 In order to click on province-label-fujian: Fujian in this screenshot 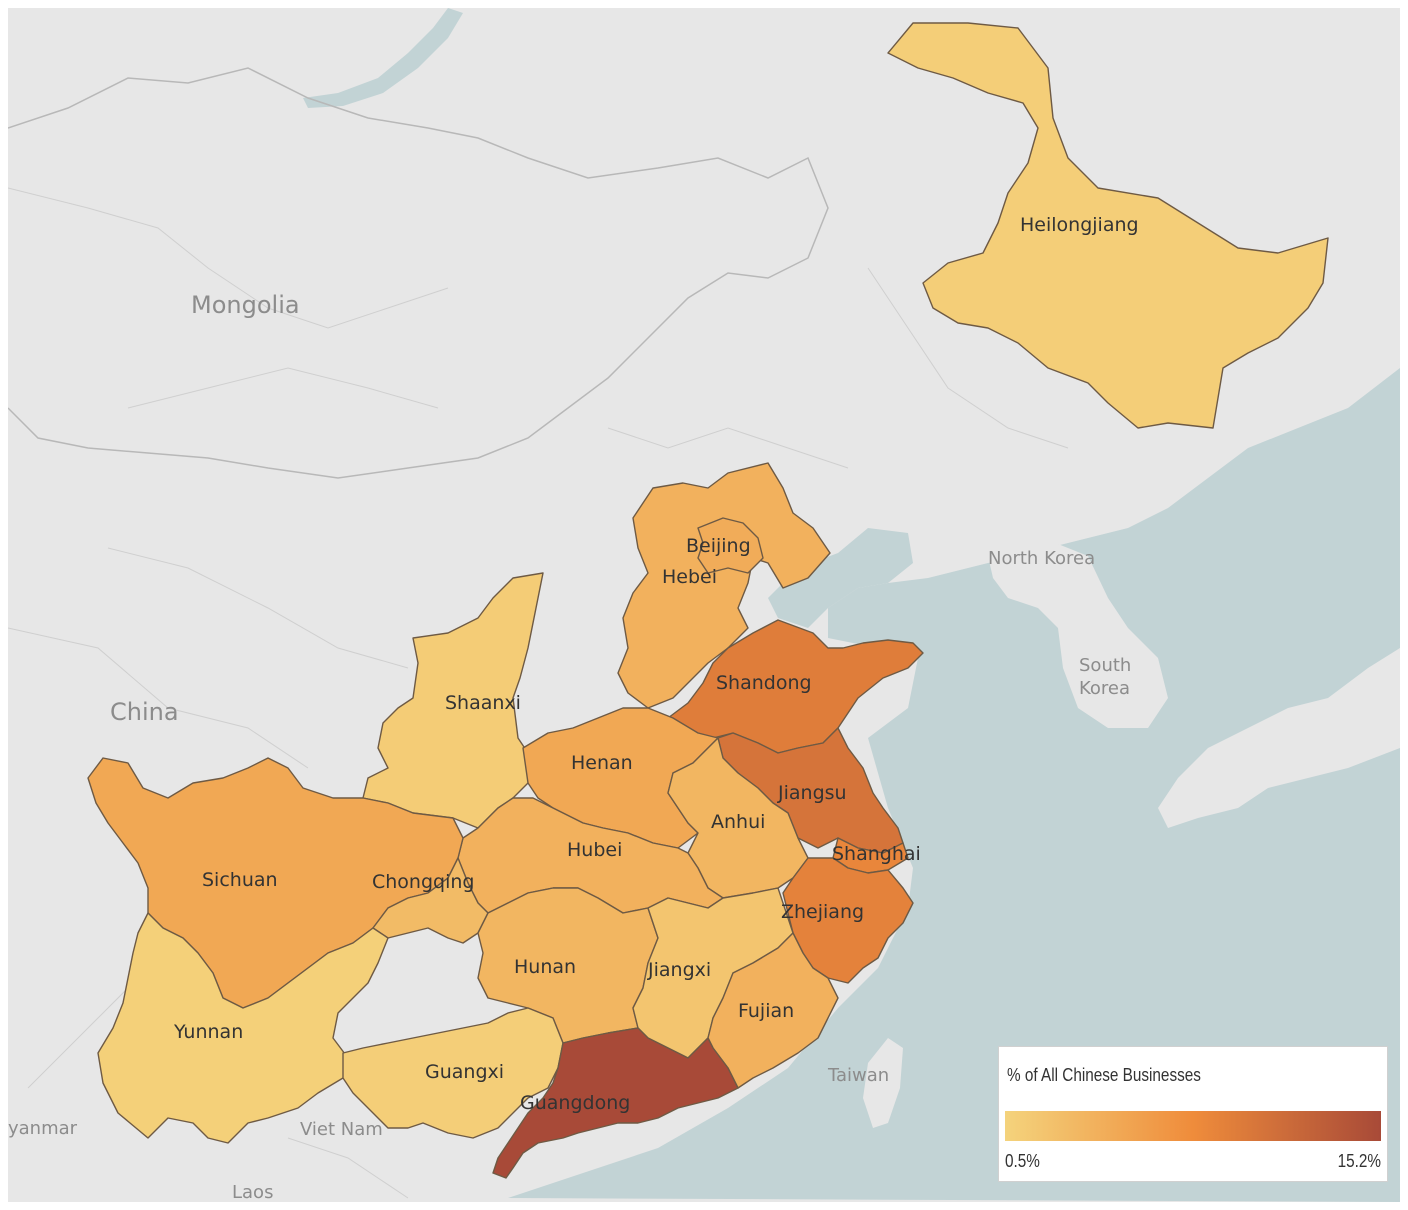, I will do `click(766, 1011)`.